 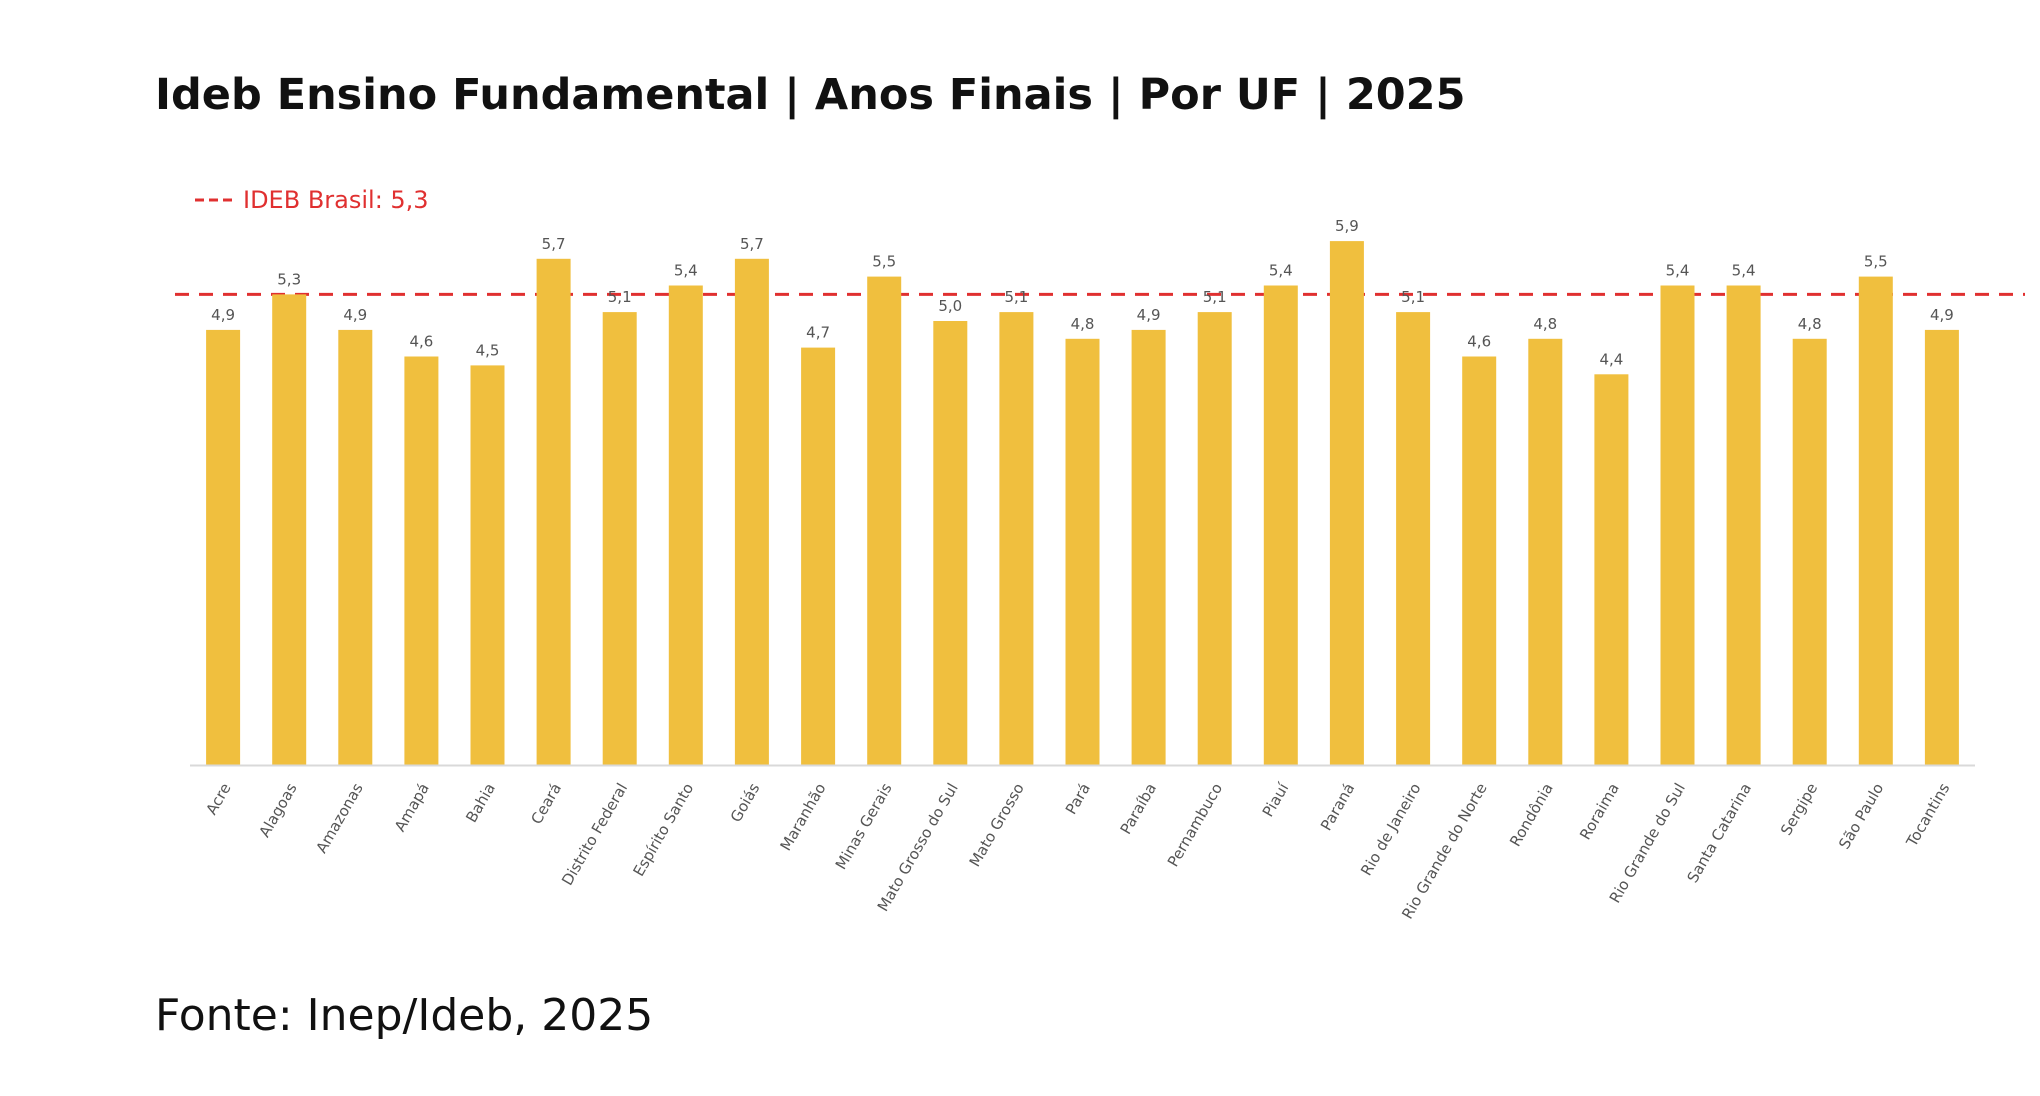 What do you see at coordinates (1942, 315) in the screenshot?
I see `value-label-26: 4,9` at bounding box center [1942, 315].